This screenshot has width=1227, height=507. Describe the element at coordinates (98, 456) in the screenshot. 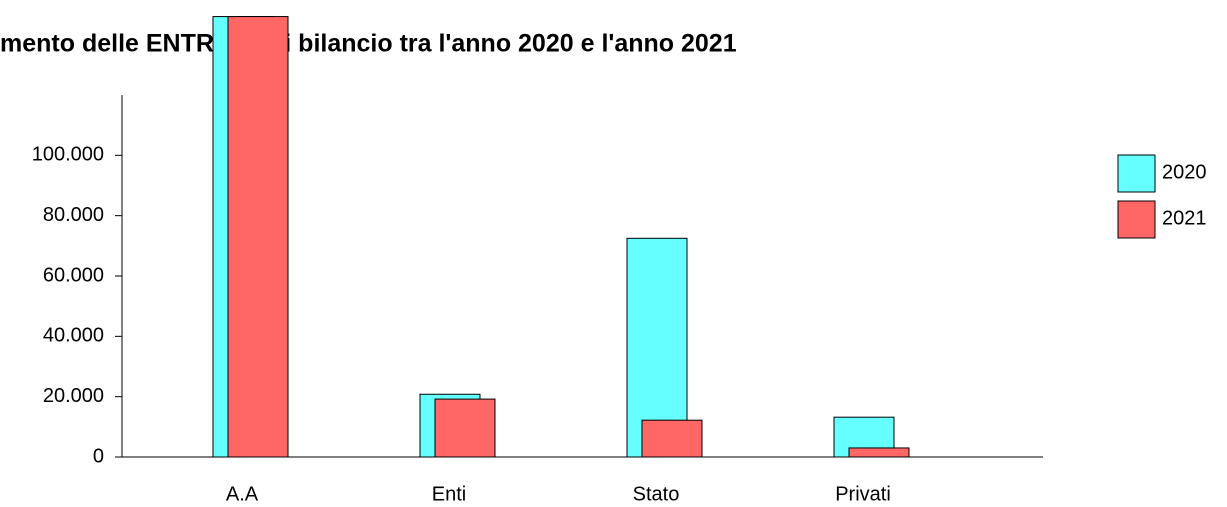

I see `y-tick-label: 0` at that location.